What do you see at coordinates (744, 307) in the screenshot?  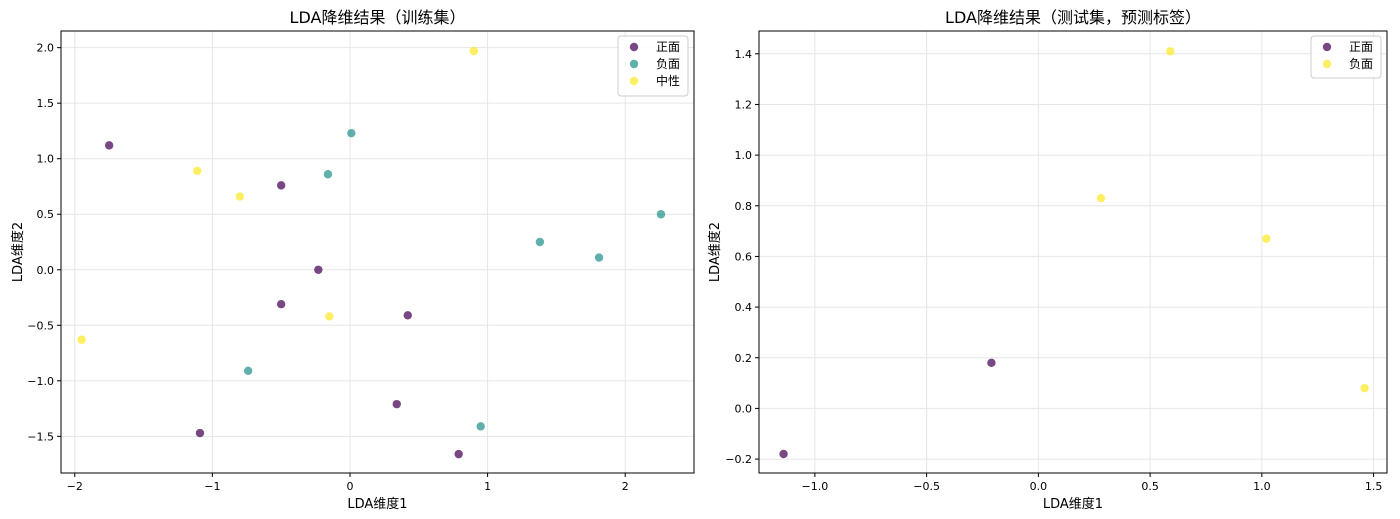 I see `y-tick-label: 0.4` at bounding box center [744, 307].